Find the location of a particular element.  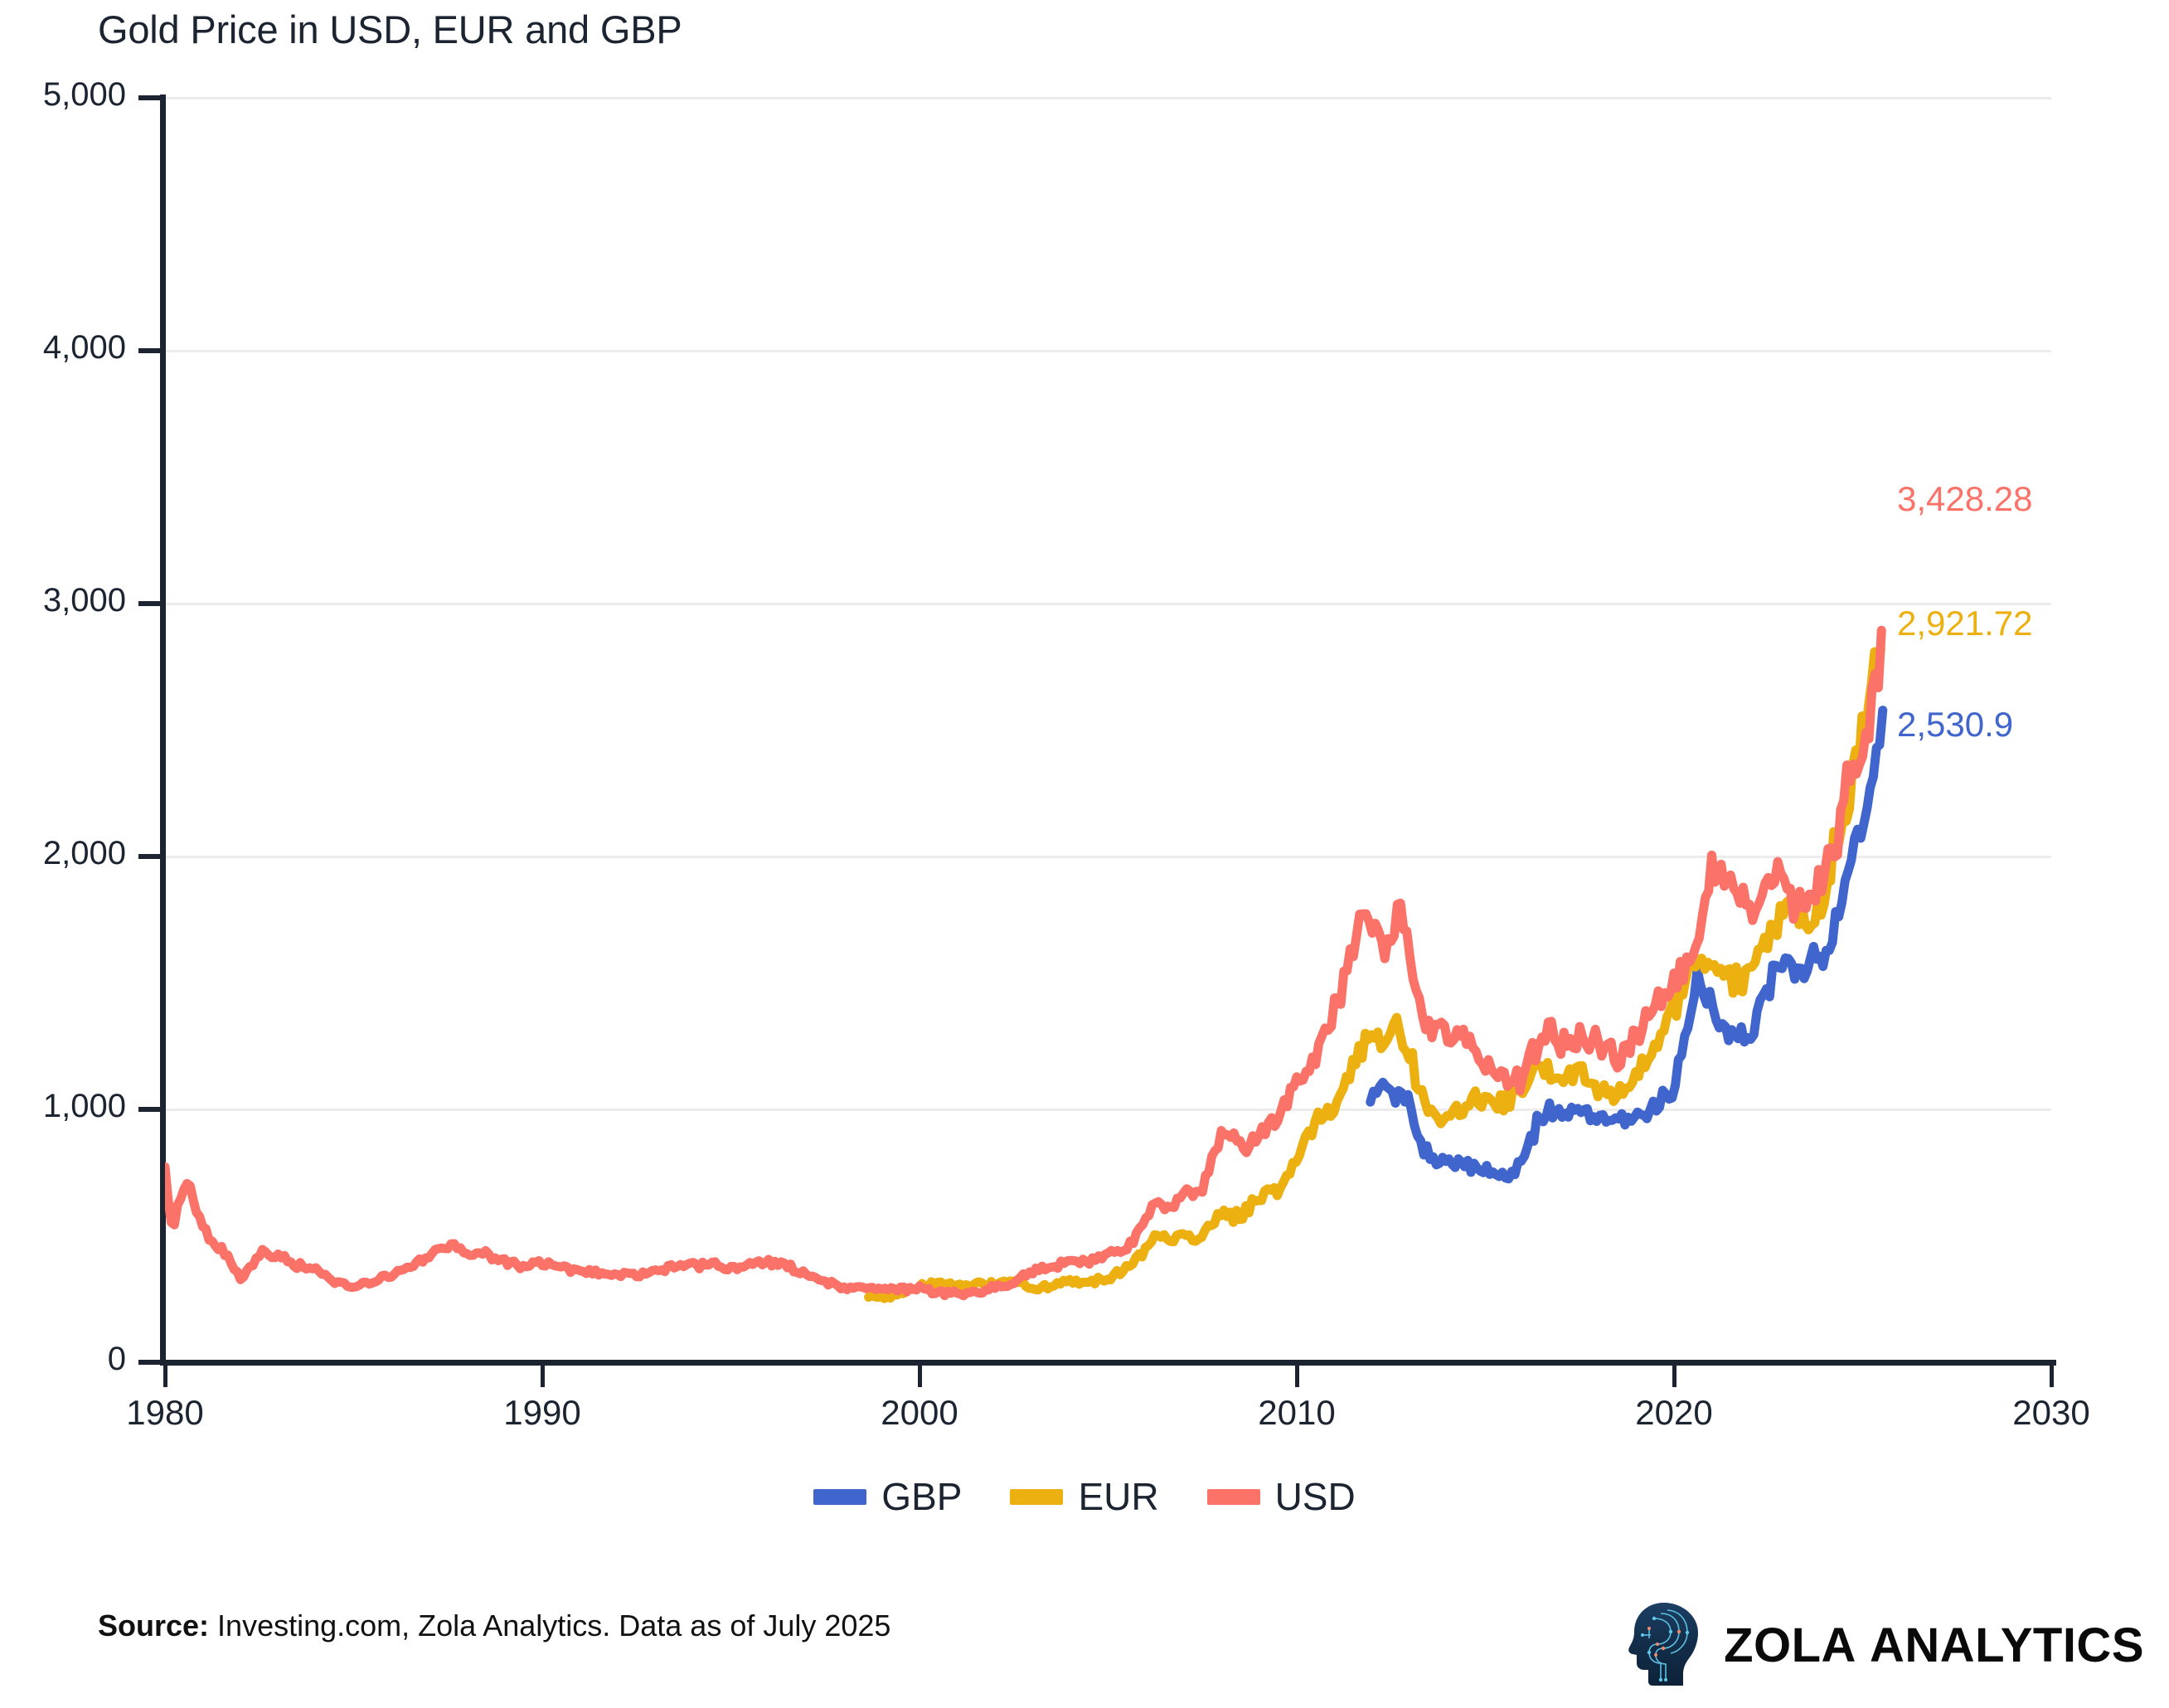

y-axis-label: 3,000 is located at coordinates (84, 600).